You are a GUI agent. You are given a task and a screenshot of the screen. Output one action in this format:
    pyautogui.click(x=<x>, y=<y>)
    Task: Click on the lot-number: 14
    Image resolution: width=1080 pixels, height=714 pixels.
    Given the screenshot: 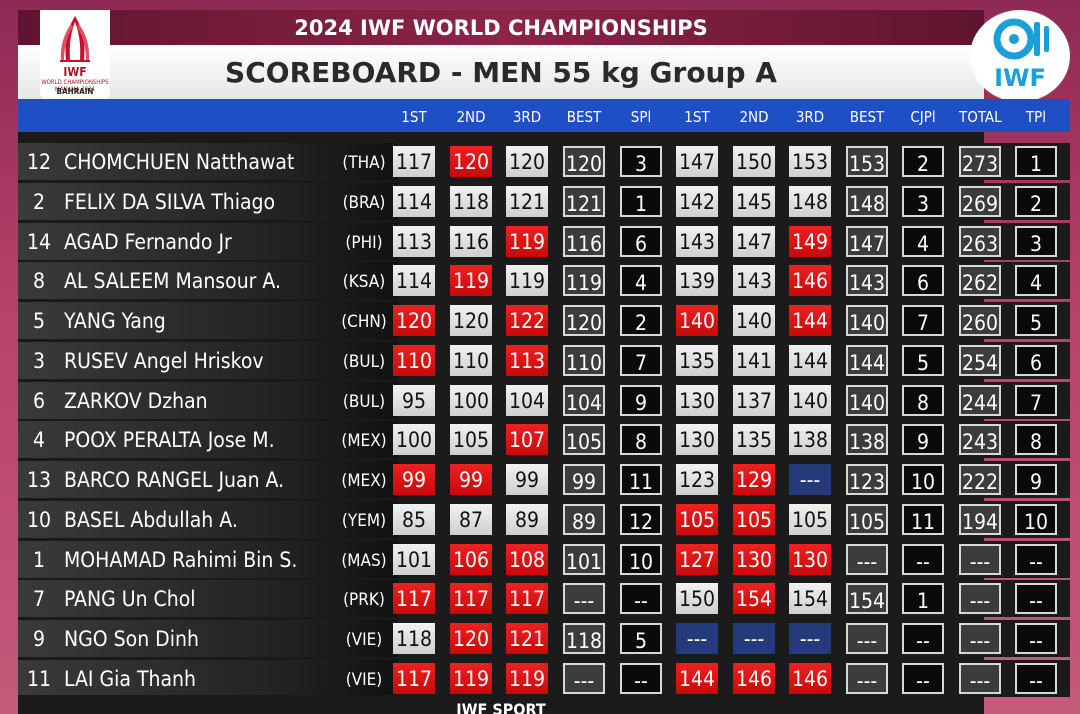 What is the action you would take?
    pyautogui.click(x=39, y=241)
    